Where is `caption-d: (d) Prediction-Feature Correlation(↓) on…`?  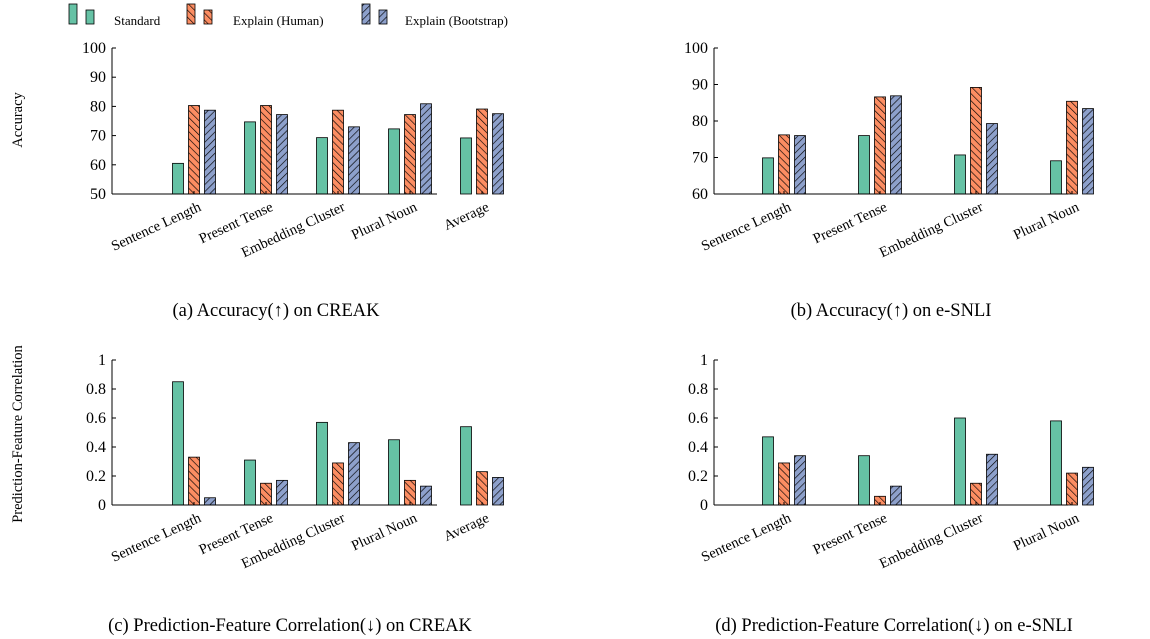 caption-d: (d) Prediction-Feature Correlation(↓) on… is located at coordinates (894, 626).